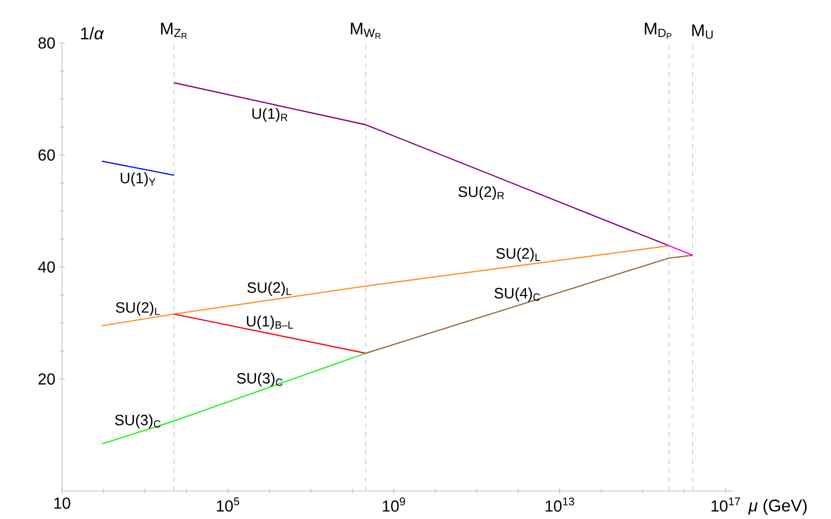 This screenshot has width=831, height=519. Describe the element at coordinates (517, 295) in the screenshot. I see `series-label: SU(4)$_{C}$` at that location.